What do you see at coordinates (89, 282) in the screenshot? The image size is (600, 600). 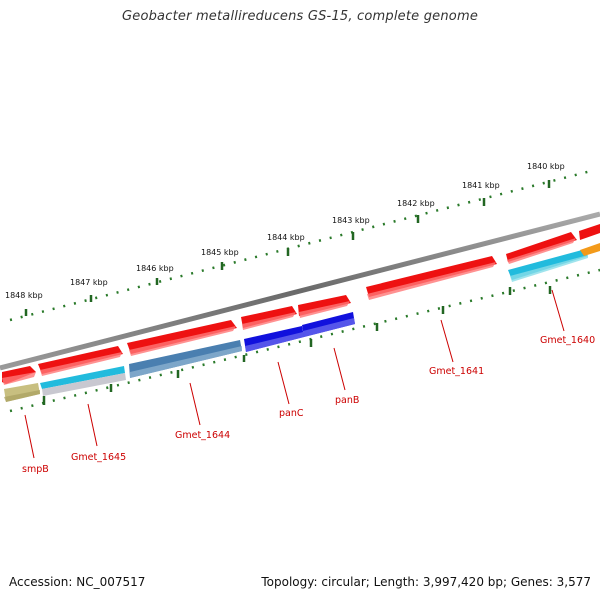 I see `ruler-label: 1847 kbp` at bounding box center [89, 282].